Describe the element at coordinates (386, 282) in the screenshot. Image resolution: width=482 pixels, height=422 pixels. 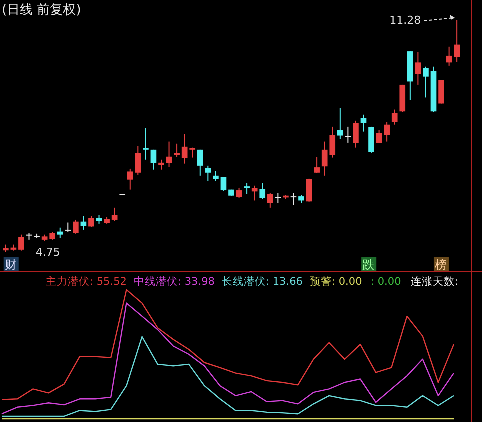
I see `text: : 0.00` at that location.